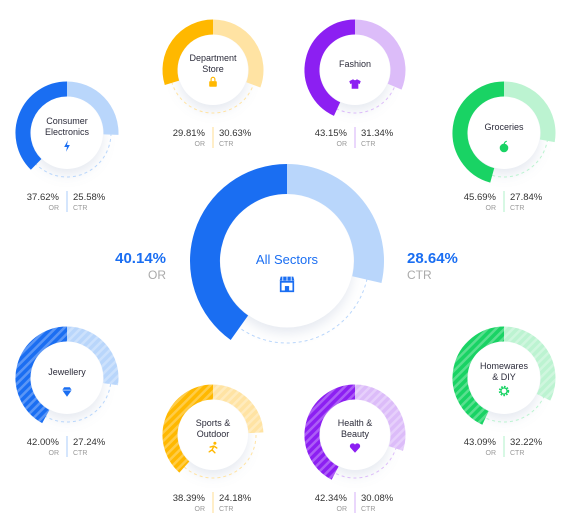 The image size is (586, 531). Describe the element at coordinates (504, 127) in the screenshot. I see `sector-label: Groceries` at that location.